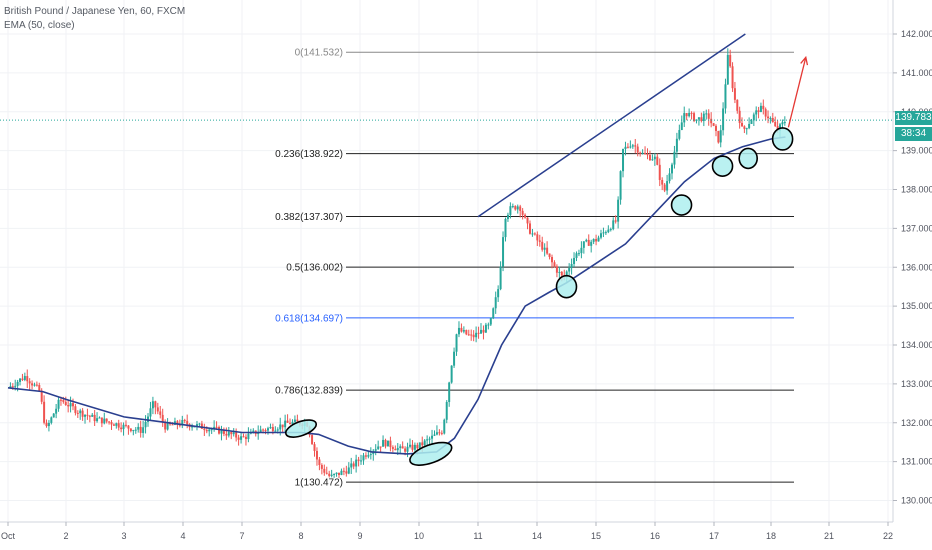  What do you see at coordinates (913, 134) in the screenshot?
I see `countdown-badge: 38:34` at bounding box center [913, 134].